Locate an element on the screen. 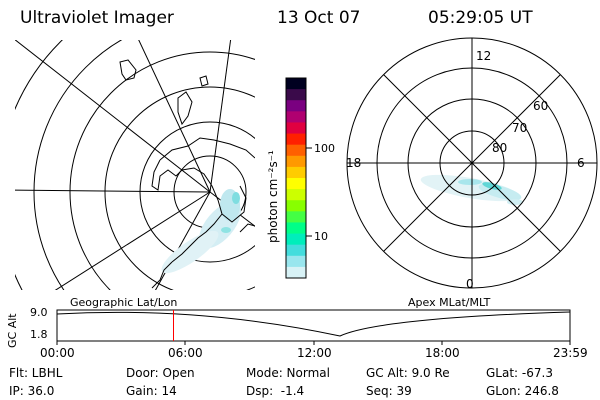  geographic-map-label: Geographic Lat/Lon is located at coordinates (124, 302).